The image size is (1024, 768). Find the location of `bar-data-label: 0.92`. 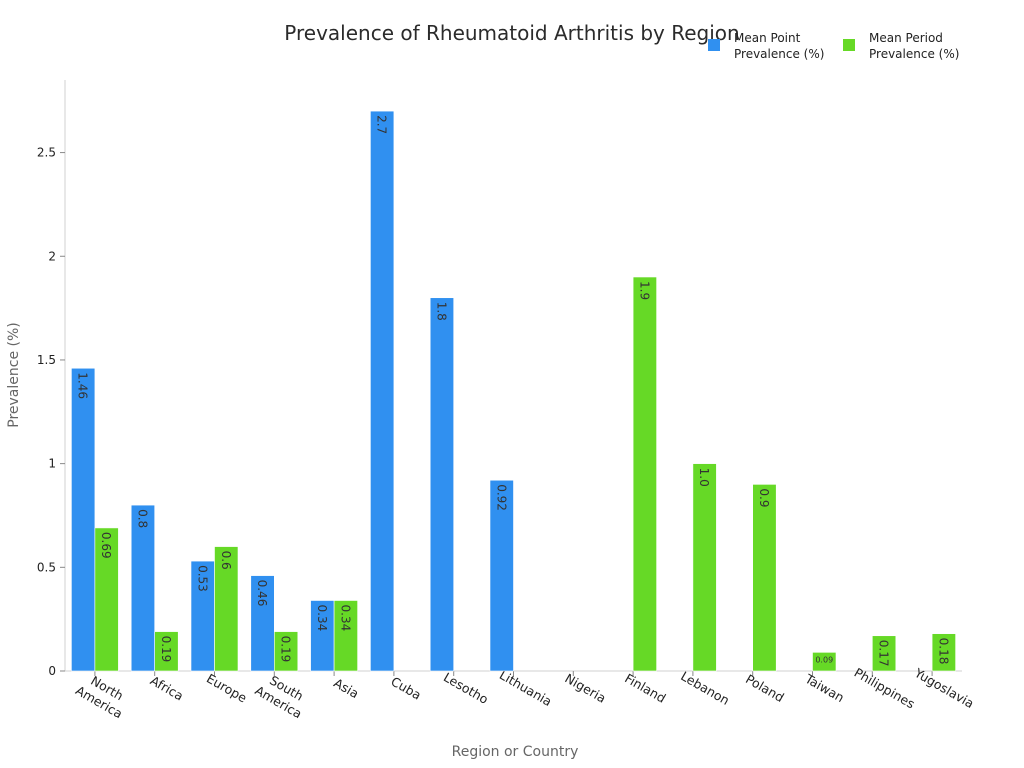

bar-data-label: 0.92 is located at coordinates (501, 497).